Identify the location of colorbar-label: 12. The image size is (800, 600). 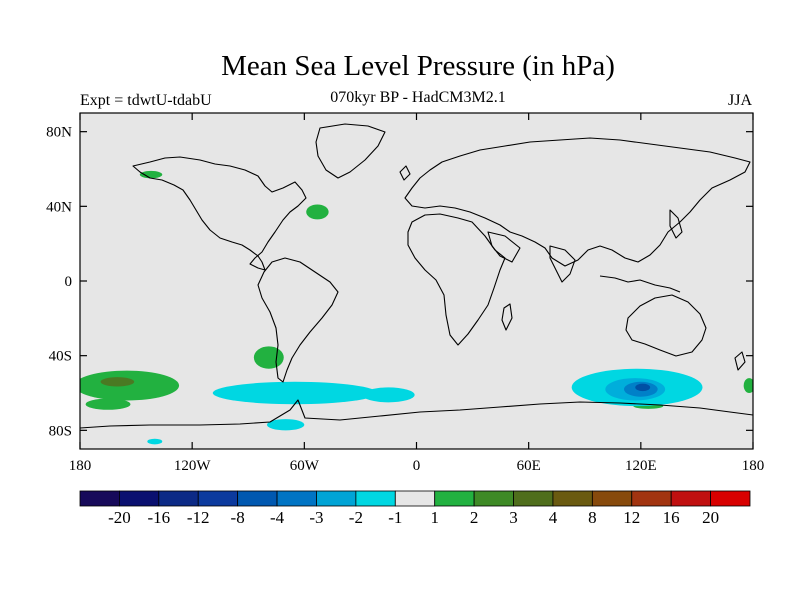
(631, 517).